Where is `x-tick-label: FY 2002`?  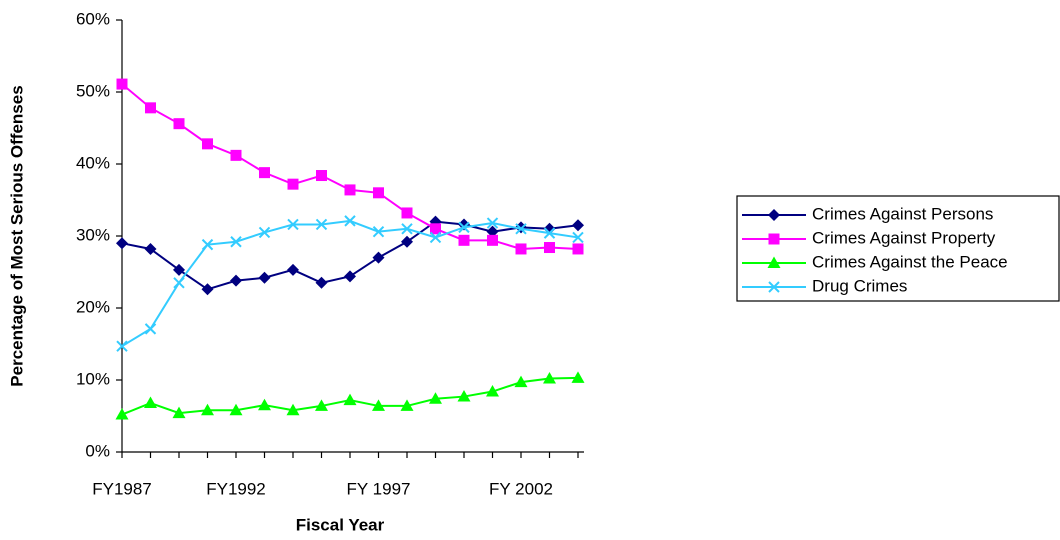 x-tick-label: FY 2002 is located at coordinates (521, 488).